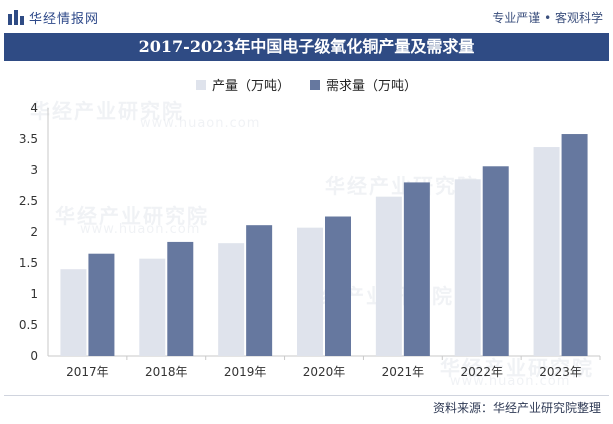  What do you see at coordinates (166, 372) in the screenshot?
I see `x-tick-label: 2018年` at bounding box center [166, 372].